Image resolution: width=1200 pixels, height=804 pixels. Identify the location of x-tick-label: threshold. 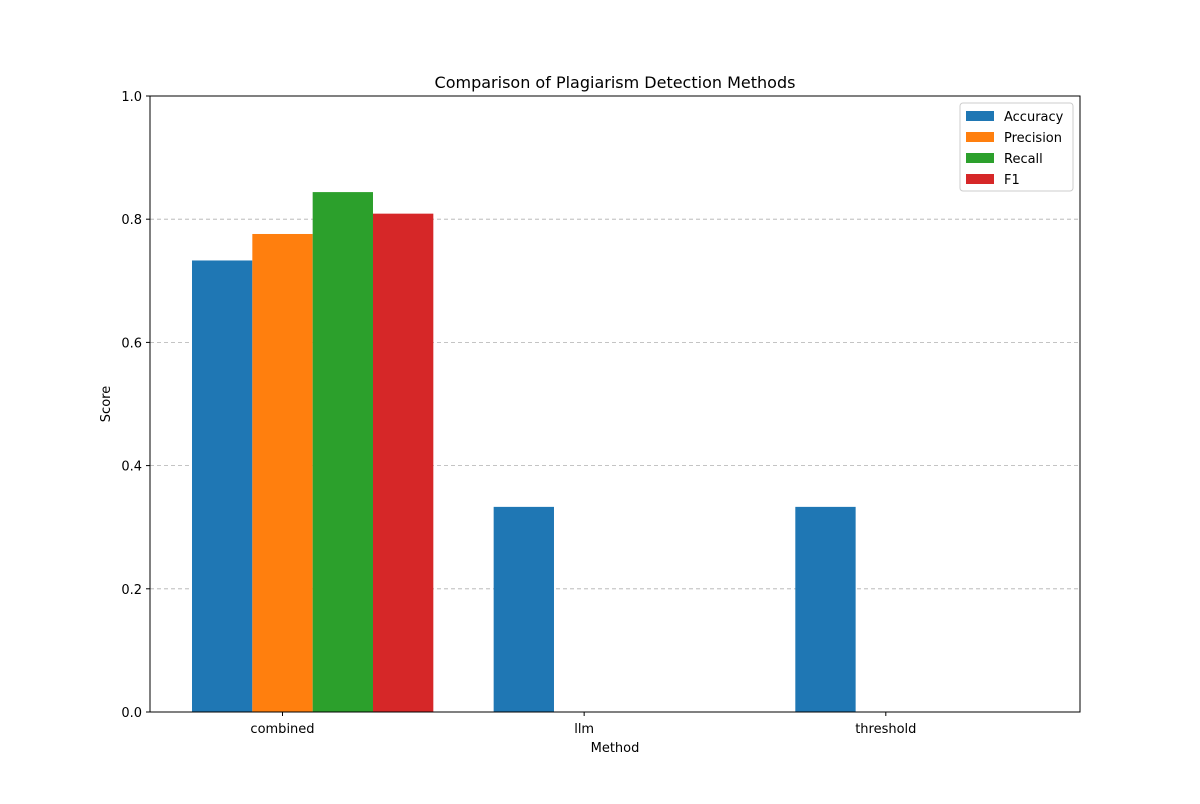
(885, 729).